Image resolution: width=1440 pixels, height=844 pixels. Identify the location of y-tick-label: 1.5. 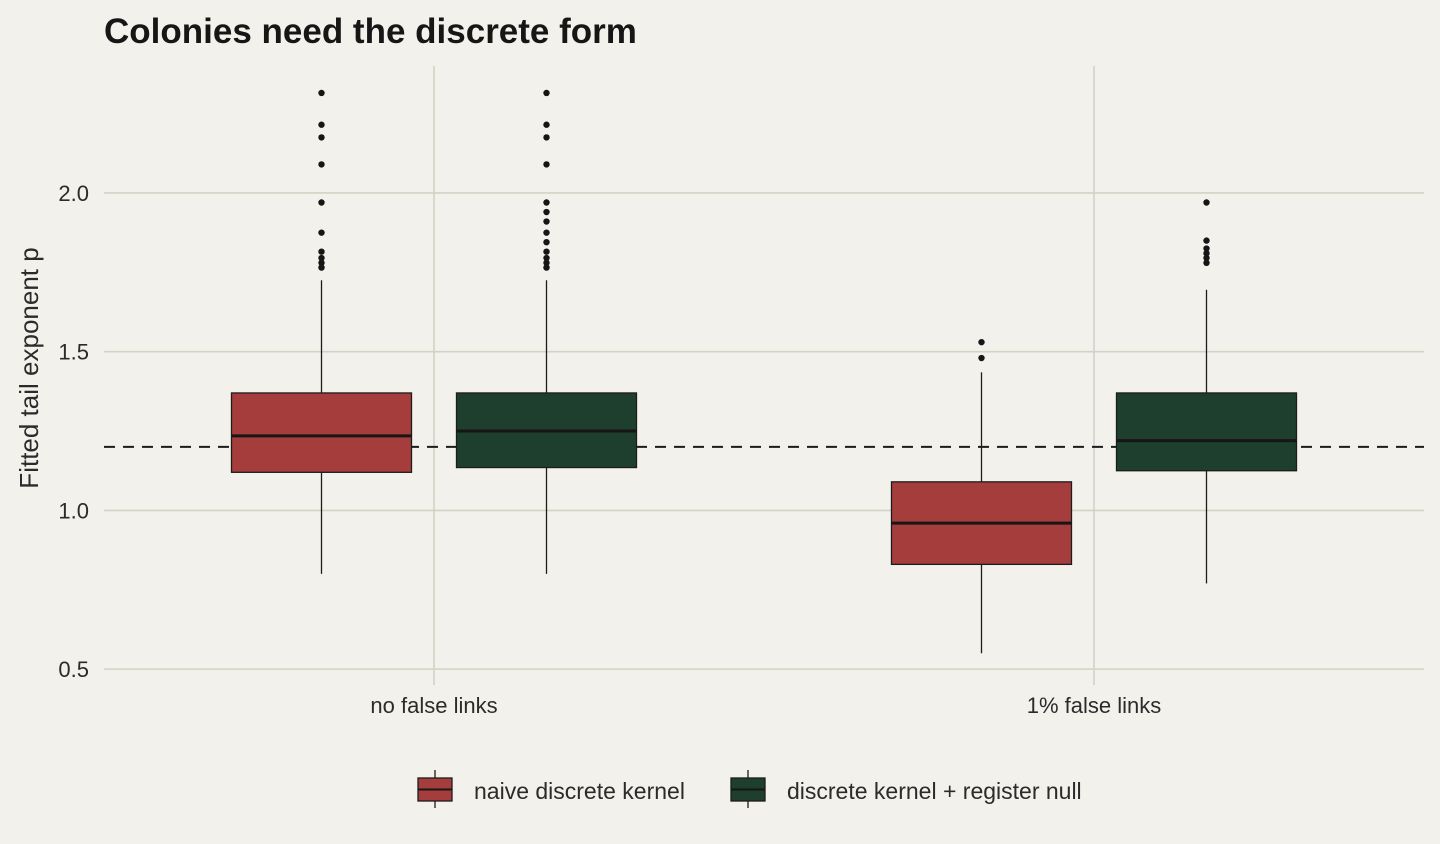
(73, 352).